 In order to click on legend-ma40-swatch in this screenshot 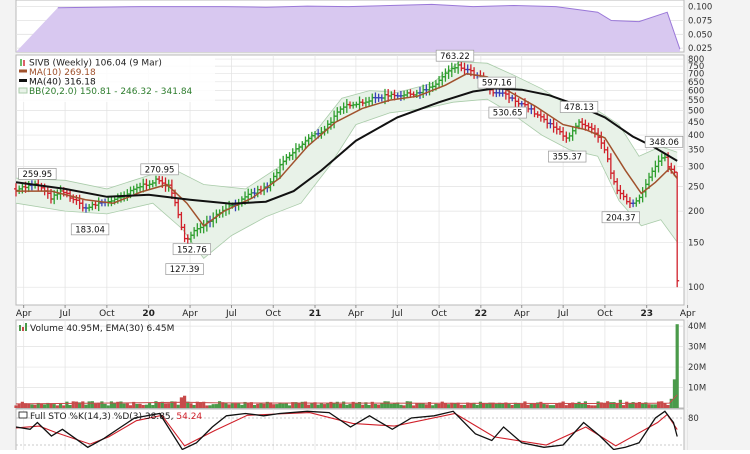, I will do `click(23, 80)`.